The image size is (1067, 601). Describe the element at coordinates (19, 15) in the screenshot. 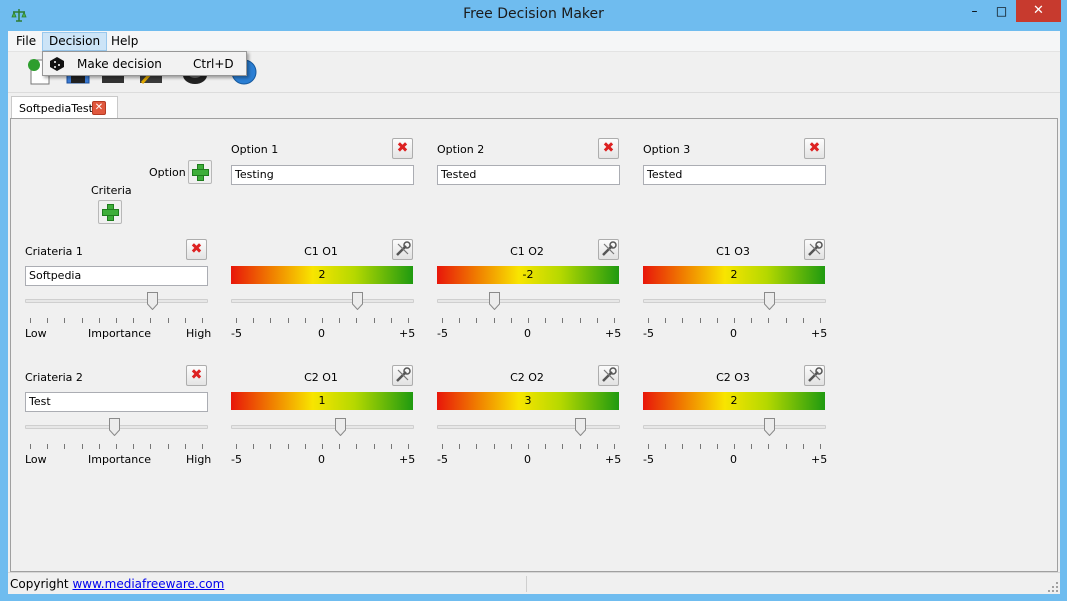

I see `scales-icon` at that location.